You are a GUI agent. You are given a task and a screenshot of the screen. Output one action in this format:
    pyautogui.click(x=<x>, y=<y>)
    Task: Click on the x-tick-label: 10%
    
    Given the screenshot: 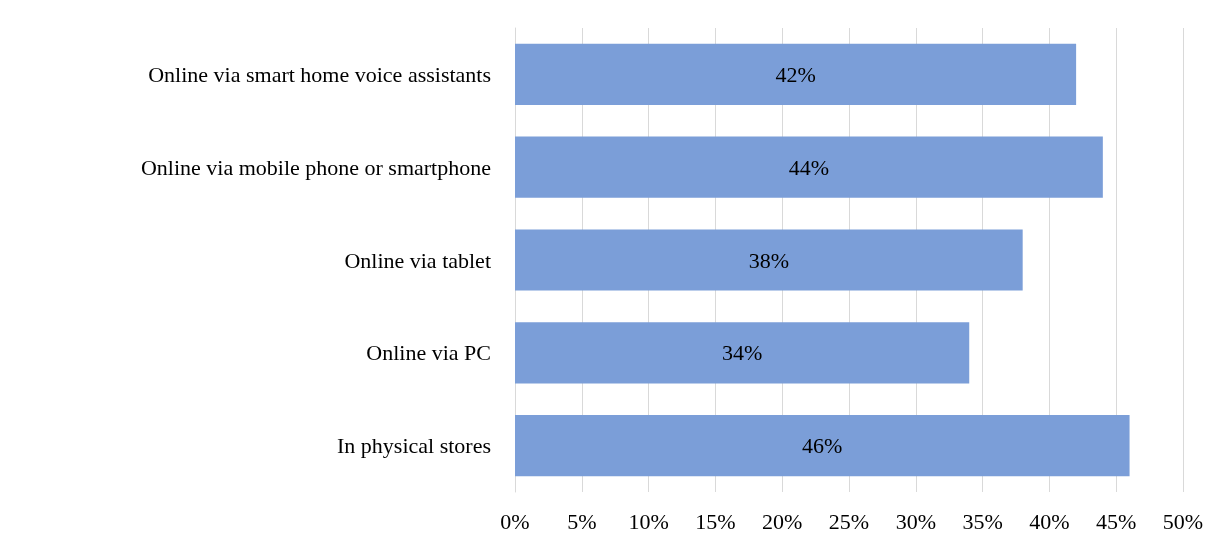 What is the action you would take?
    pyautogui.click(x=648, y=521)
    